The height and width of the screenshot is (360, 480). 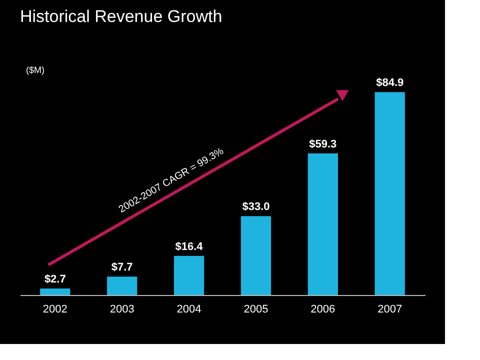 What do you see at coordinates (323, 310) in the screenshot?
I see `x-tick-label: 2006` at bounding box center [323, 310].